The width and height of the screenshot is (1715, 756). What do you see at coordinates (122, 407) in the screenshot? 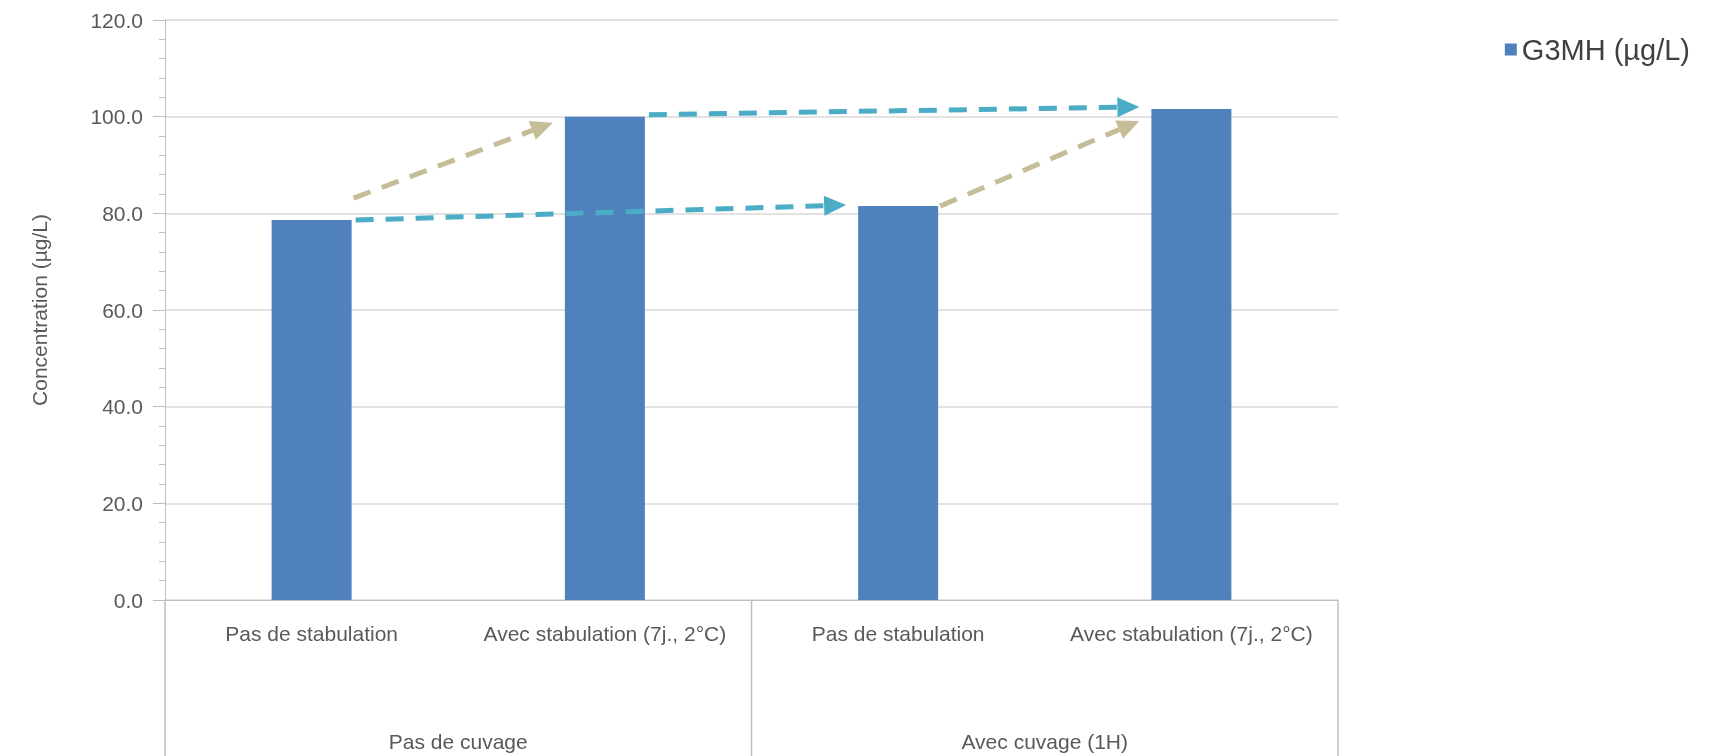
I see `y-tick-label: 40.0` at bounding box center [122, 407].